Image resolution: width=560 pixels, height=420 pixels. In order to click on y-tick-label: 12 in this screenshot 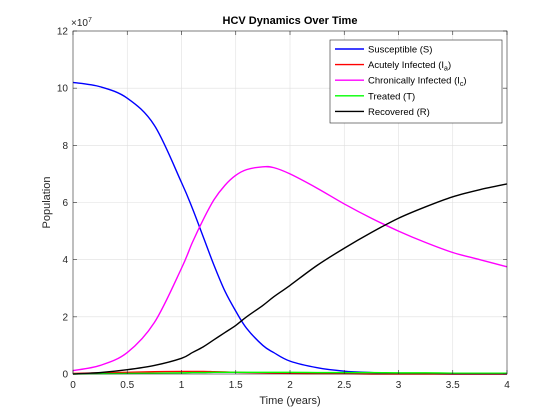, I will do `click(63, 32)`.